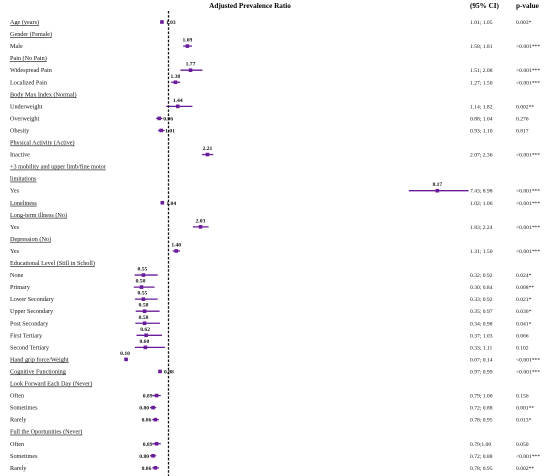 Image resolution: width=550 pixels, height=476 pixels. Describe the element at coordinates (38, 371) in the screenshot. I see `row-label: Cognitive Functioning` at that location.